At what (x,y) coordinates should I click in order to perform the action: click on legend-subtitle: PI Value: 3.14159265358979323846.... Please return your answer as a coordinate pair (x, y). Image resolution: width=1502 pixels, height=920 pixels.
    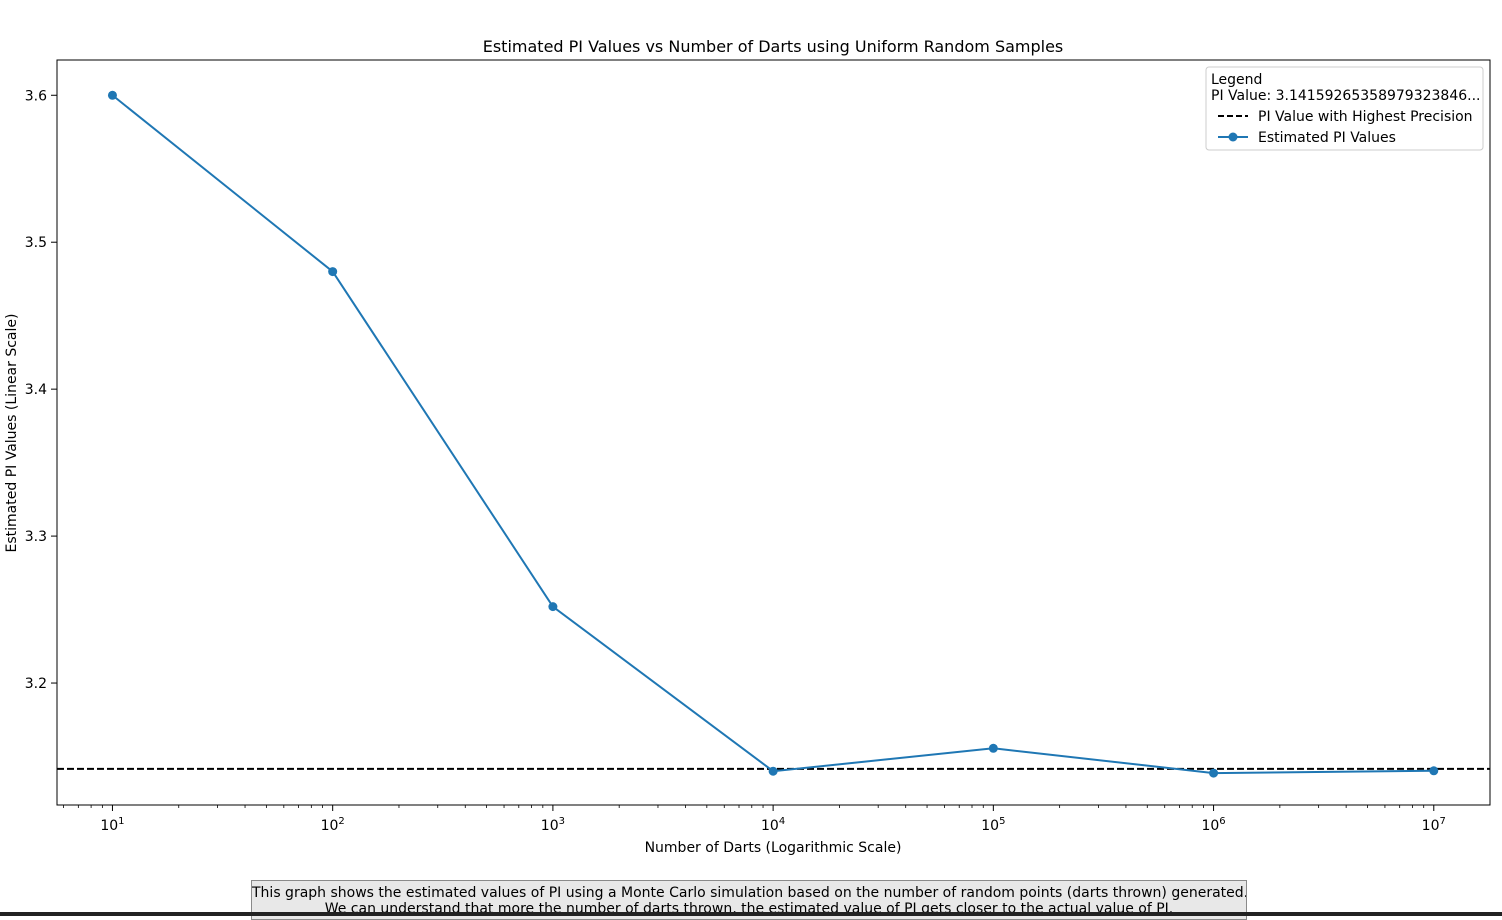
    Looking at the image, I should click on (1346, 96).